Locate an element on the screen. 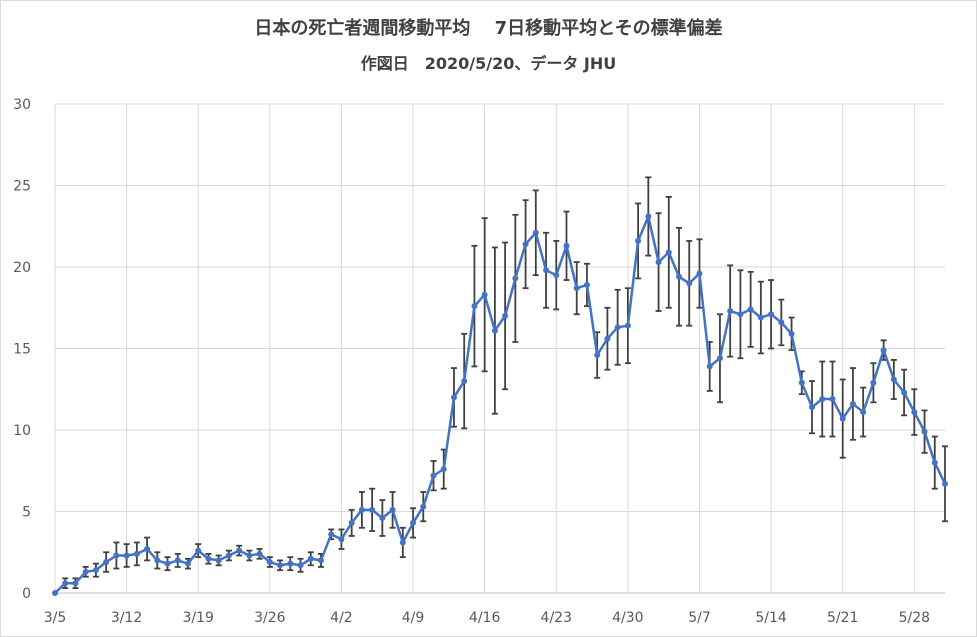  chart-subtitle: 作図日 2020/5/20、データ JHU is located at coordinates (488, 63).